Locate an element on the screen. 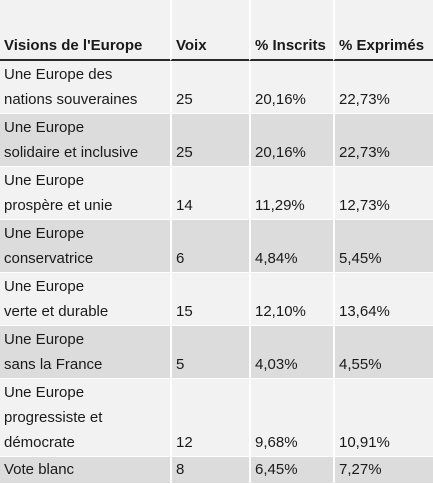  row-label-line: nations souveraines is located at coordinates (71, 99).